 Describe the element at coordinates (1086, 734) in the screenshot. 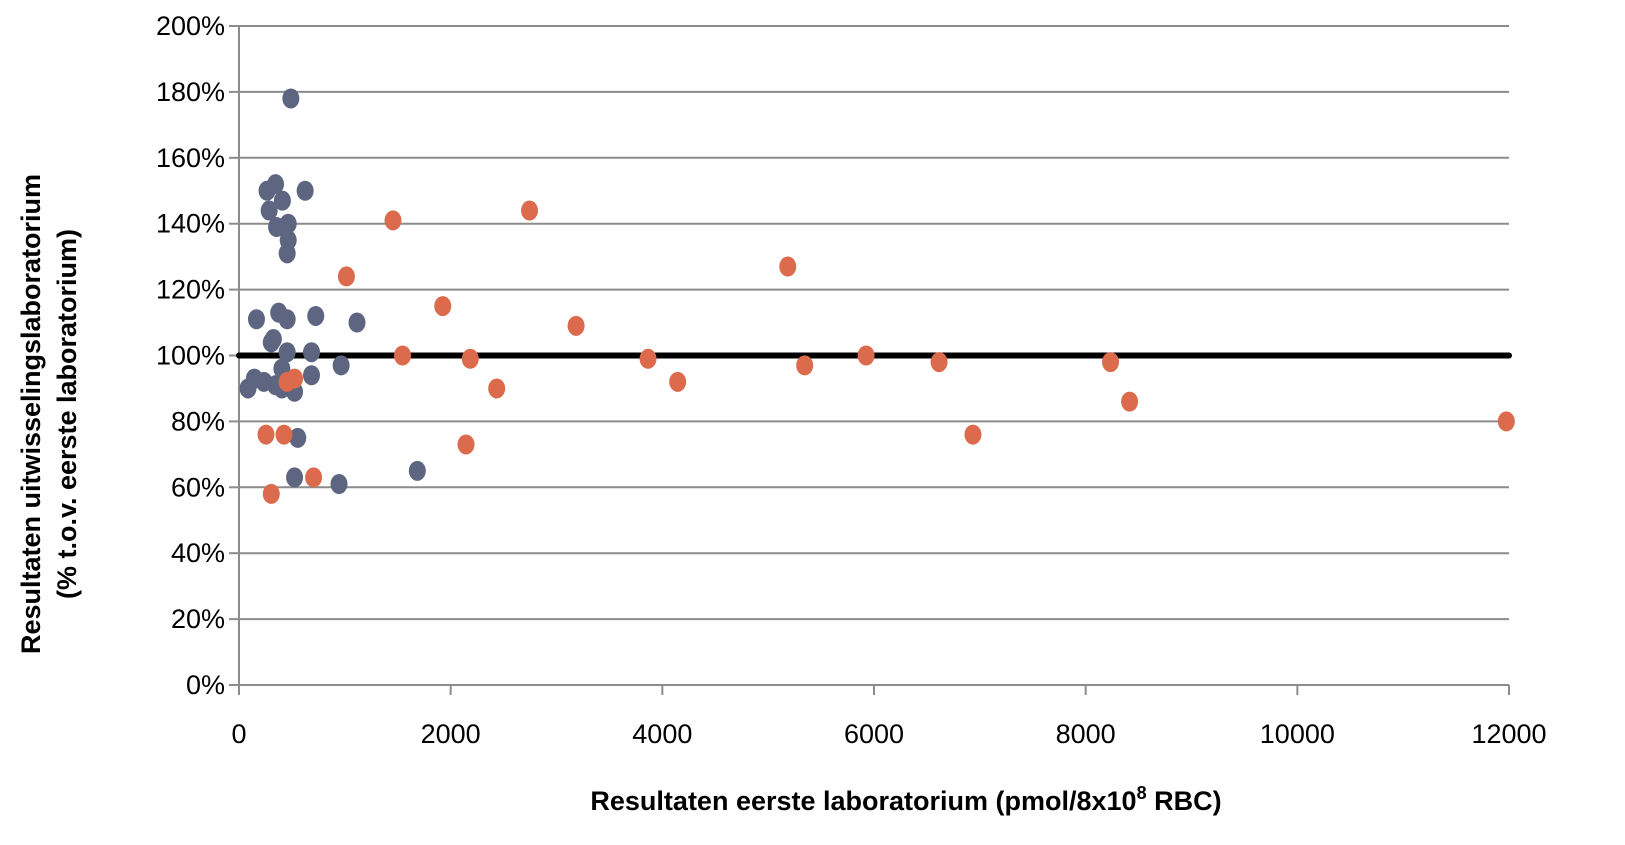

I see `x-tick-label: 8000` at that location.